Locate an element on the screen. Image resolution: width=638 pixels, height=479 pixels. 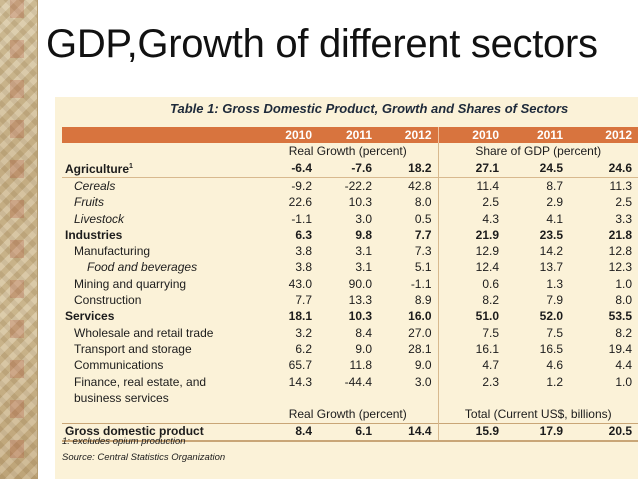
table-cell: 4.1 is located at coordinates (554, 218).